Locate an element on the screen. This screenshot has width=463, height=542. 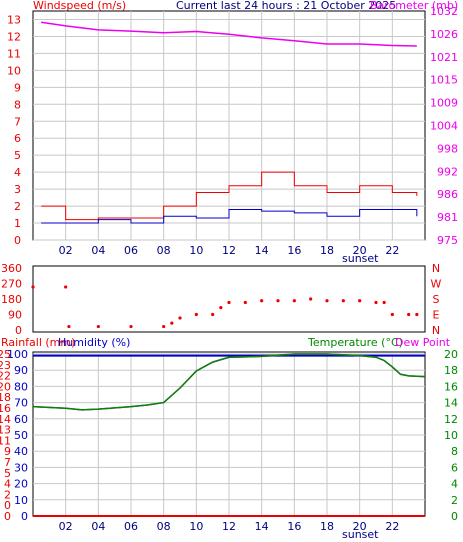
temperature-tick: 12 is located at coordinates (451, 419).